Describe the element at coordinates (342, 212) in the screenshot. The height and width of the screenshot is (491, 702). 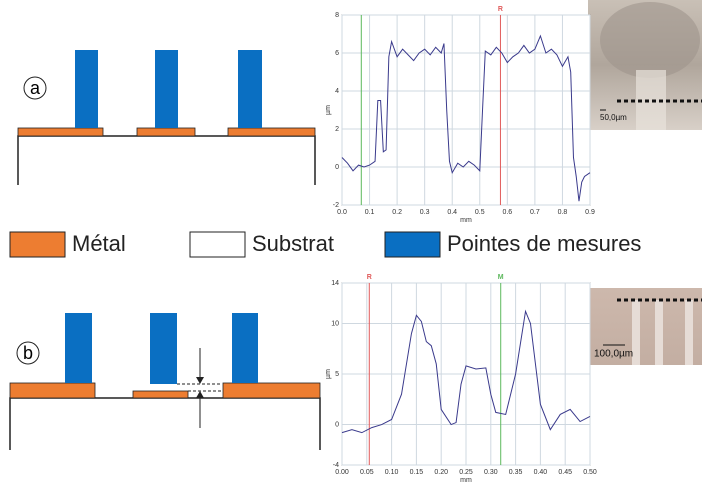
I see `x-tick-label: 0.0` at that location.